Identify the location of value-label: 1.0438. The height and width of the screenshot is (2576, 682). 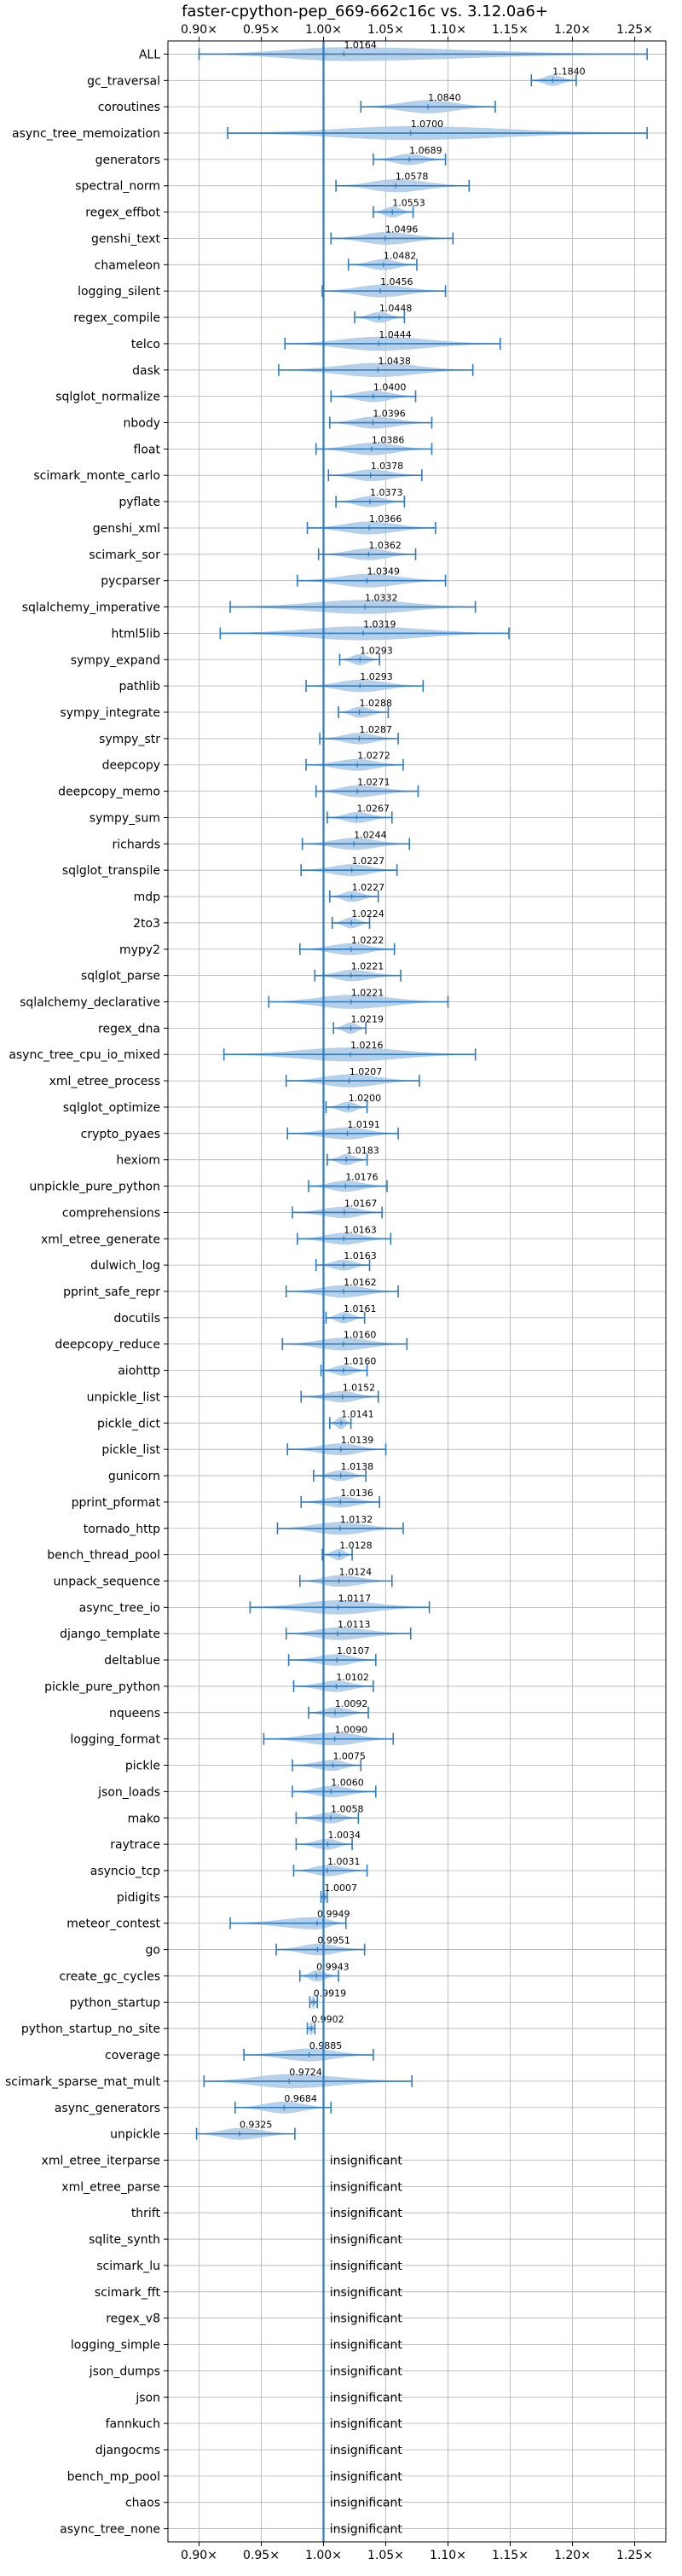
(395, 361).